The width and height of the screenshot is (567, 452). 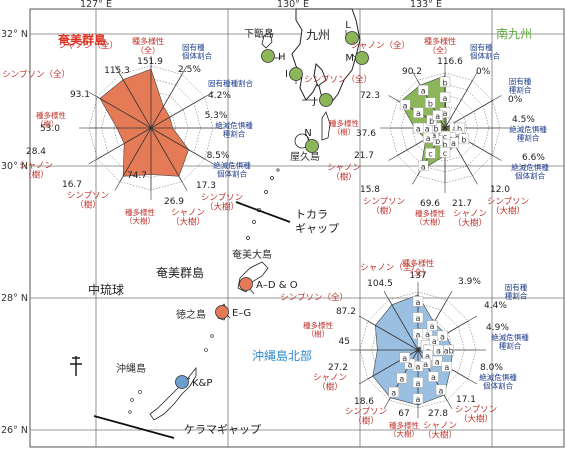 I want to click on chart-value: 4.2%, so click(x=219, y=96).